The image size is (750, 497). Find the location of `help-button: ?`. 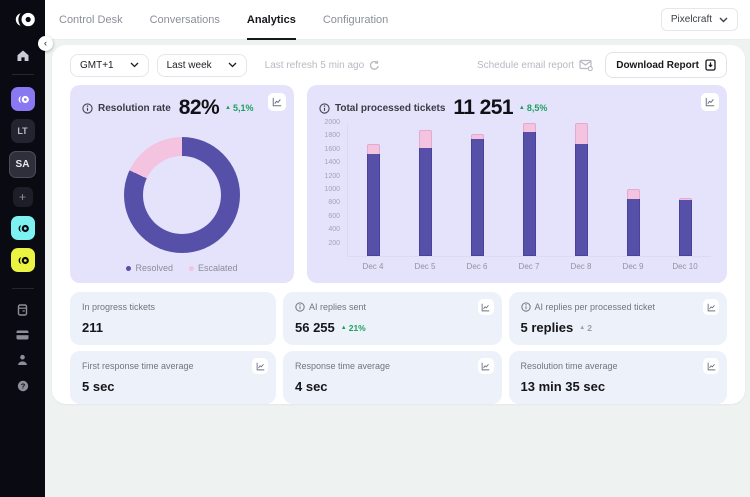

help-button: ? is located at coordinates (23, 386).